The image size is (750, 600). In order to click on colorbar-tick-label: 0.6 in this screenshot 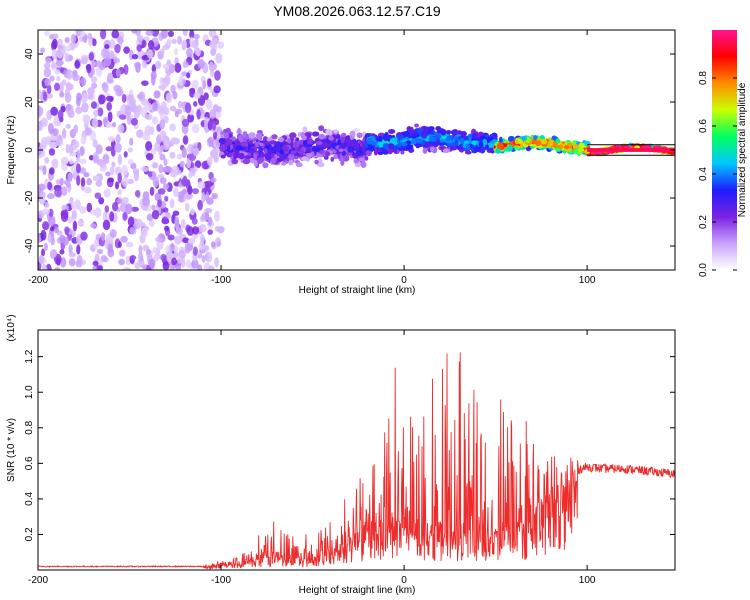, I will do `click(703, 126)`.